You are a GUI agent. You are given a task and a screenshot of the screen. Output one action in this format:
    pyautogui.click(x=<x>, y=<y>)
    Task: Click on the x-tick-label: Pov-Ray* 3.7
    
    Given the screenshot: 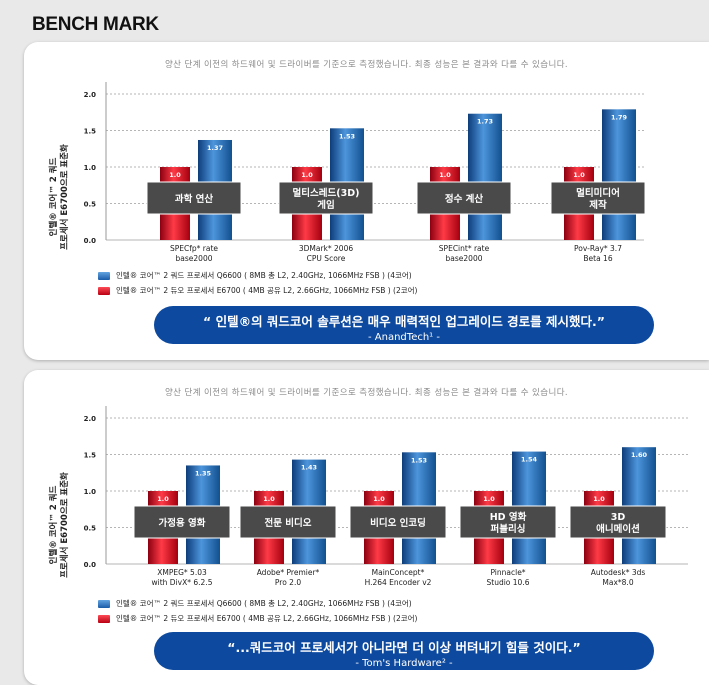 What is the action you would take?
    pyautogui.click(x=598, y=248)
    